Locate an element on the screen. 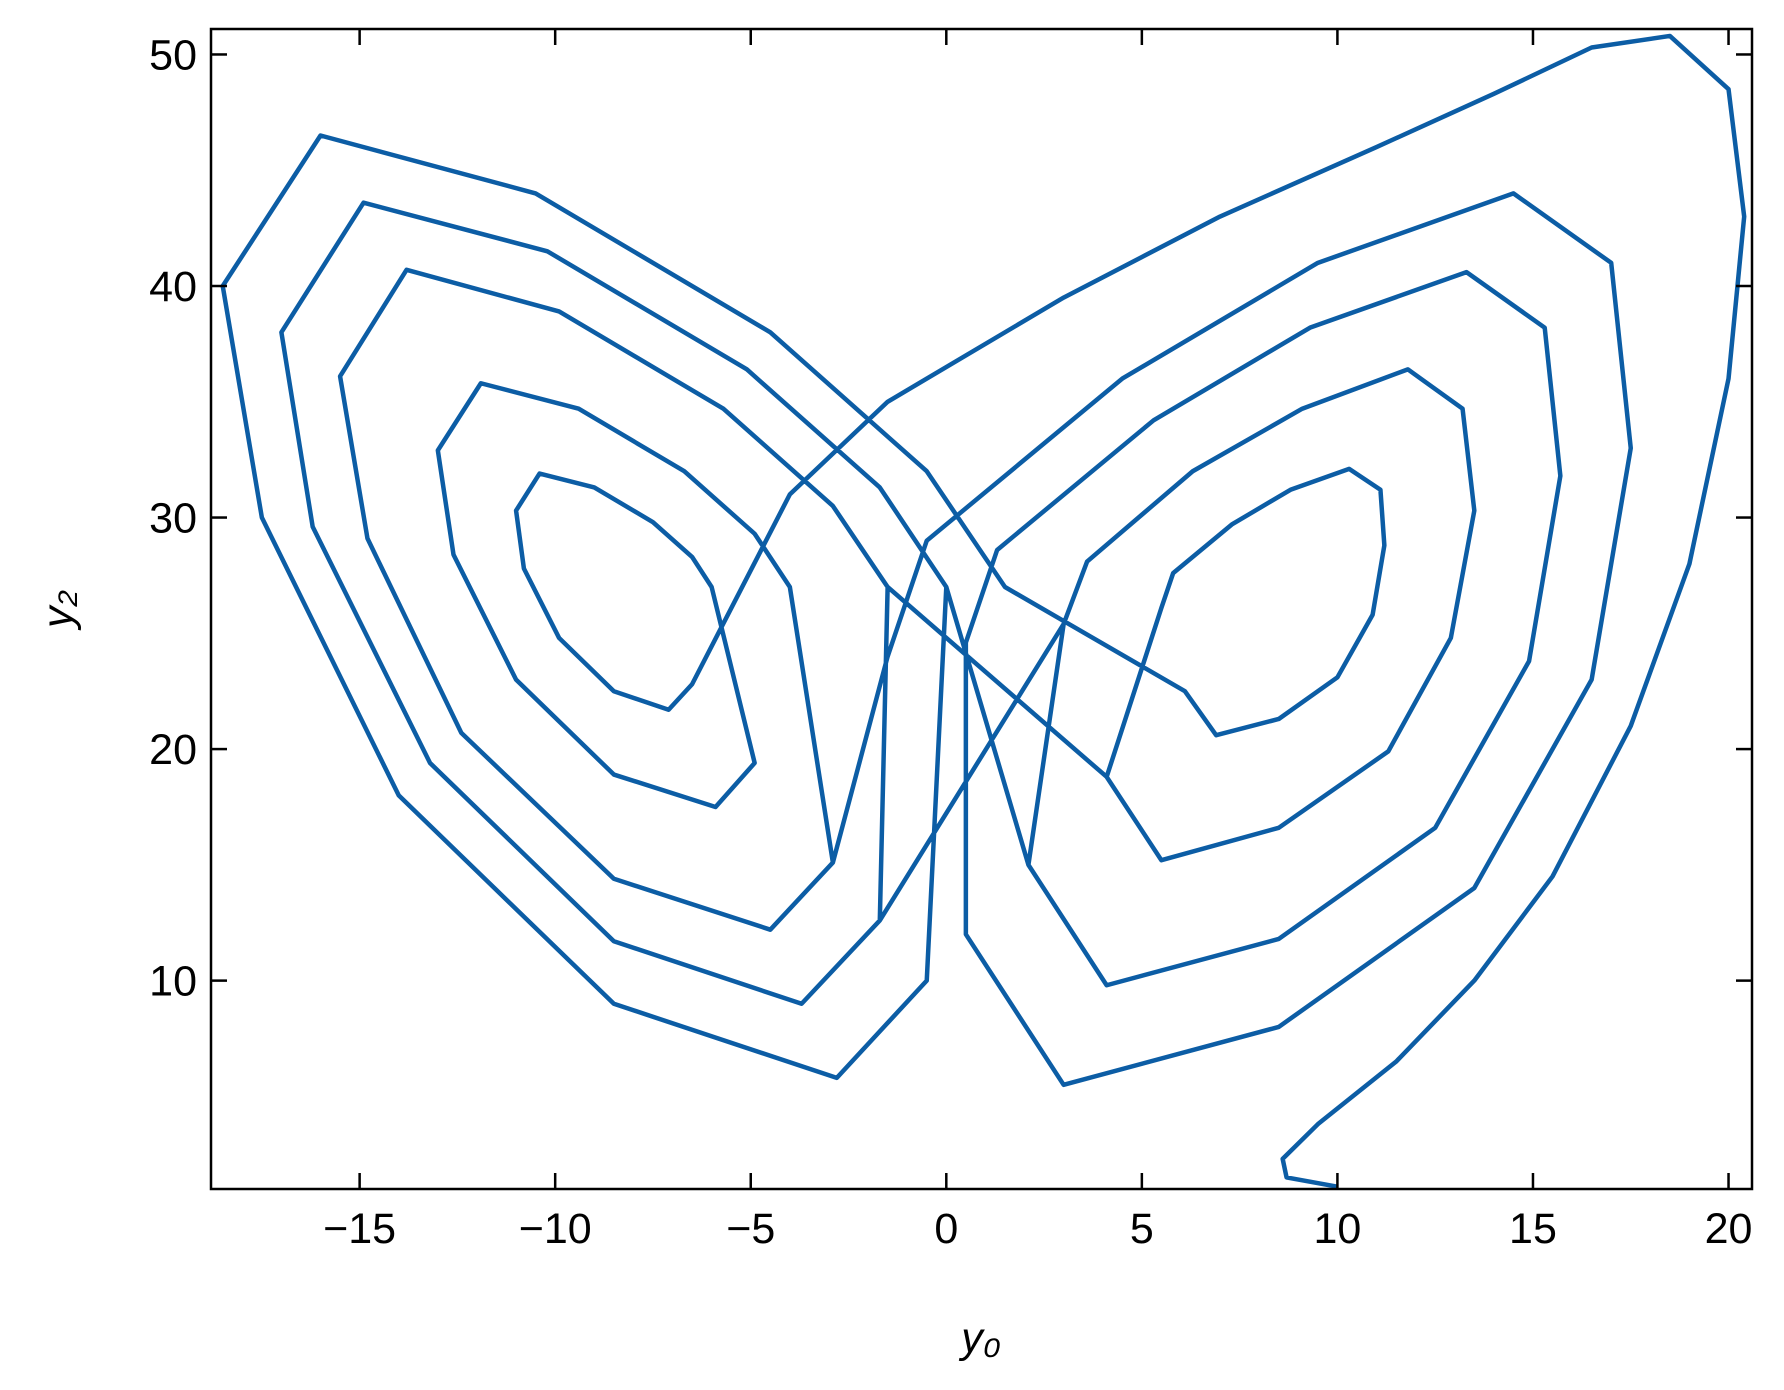 The height and width of the screenshot is (1390, 1784). y-tick-label: 20 is located at coordinates (173, 750).